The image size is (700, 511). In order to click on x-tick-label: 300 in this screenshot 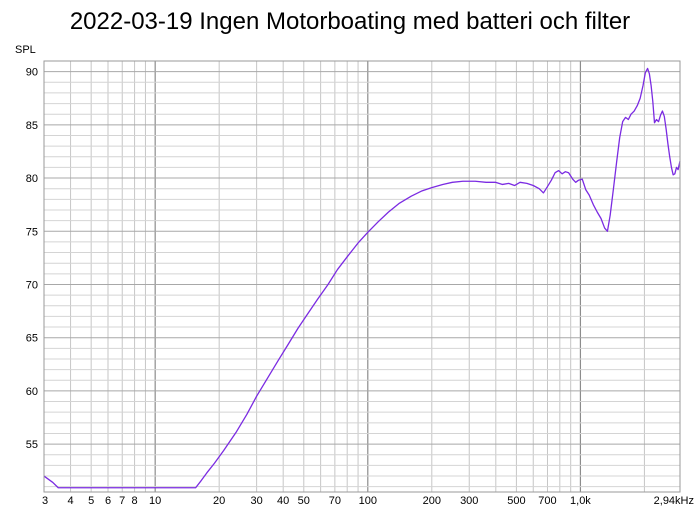, I will do `click(469, 501)`.